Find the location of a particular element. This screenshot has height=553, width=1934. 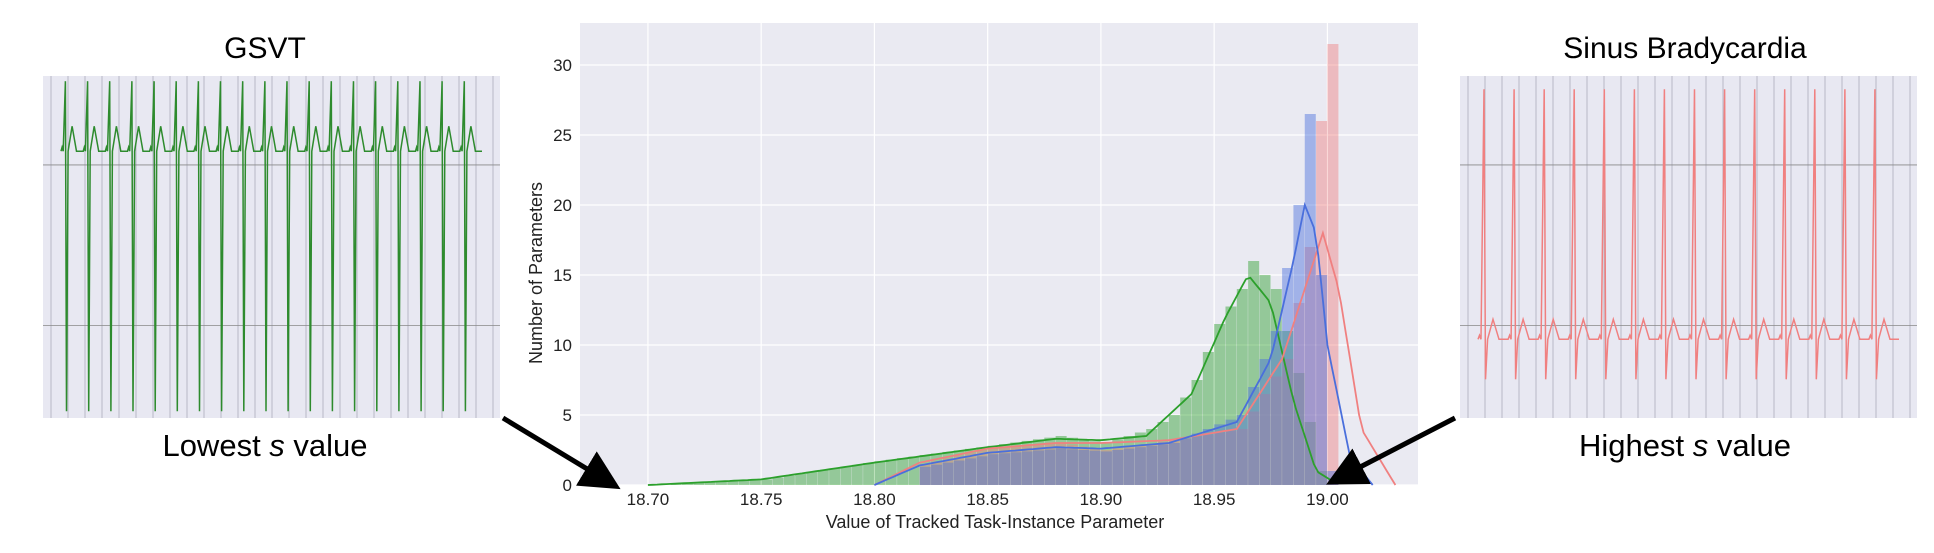

x-tick-label: 18.95 is located at coordinates (1214, 499).